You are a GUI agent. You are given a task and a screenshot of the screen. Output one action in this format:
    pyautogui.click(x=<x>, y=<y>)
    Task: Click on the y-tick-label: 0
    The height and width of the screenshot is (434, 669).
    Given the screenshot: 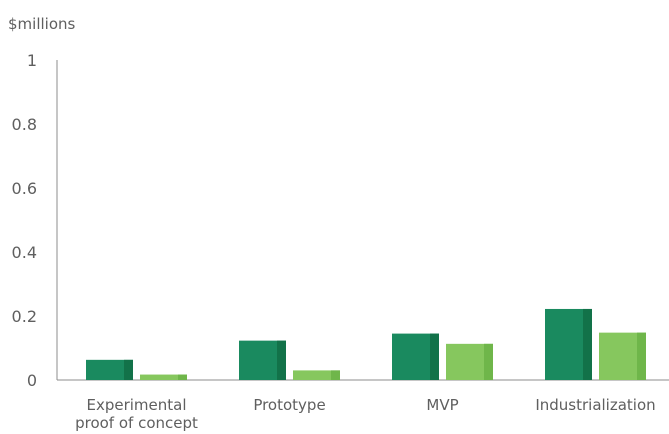 What is the action you would take?
    pyautogui.click(x=32, y=380)
    